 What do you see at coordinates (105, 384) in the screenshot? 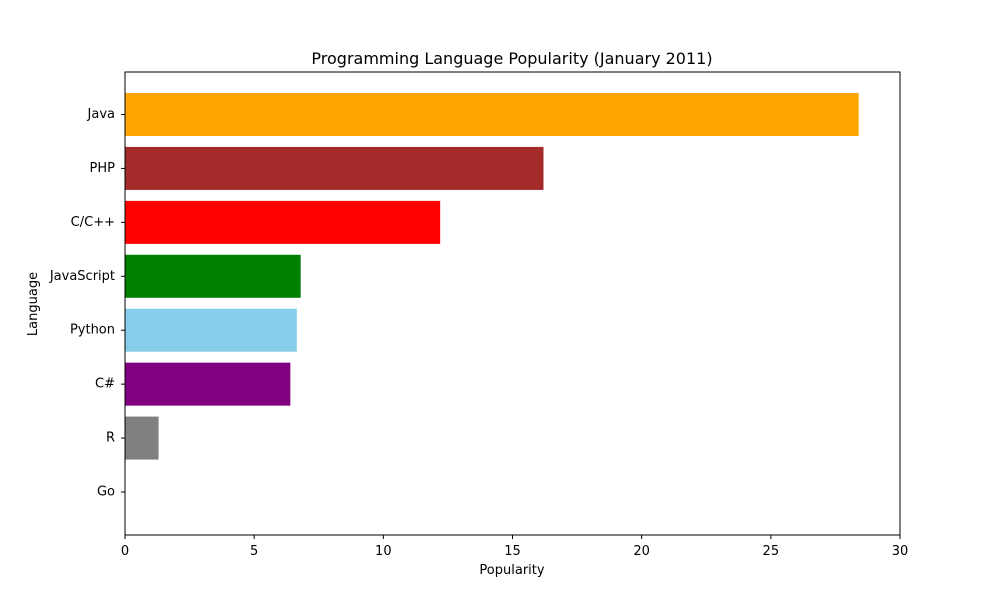
I see `y-tick-label-c: C#` at bounding box center [105, 384].